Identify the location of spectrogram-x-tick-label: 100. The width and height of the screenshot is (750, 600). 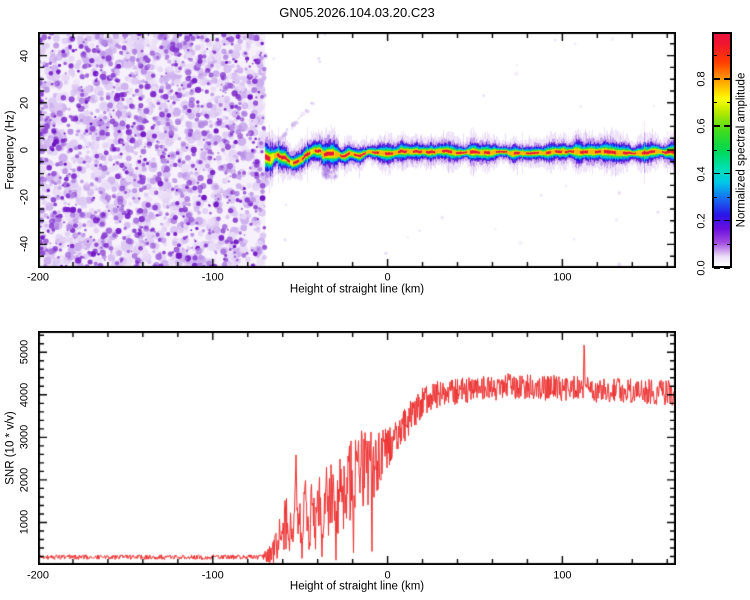
(562, 277).